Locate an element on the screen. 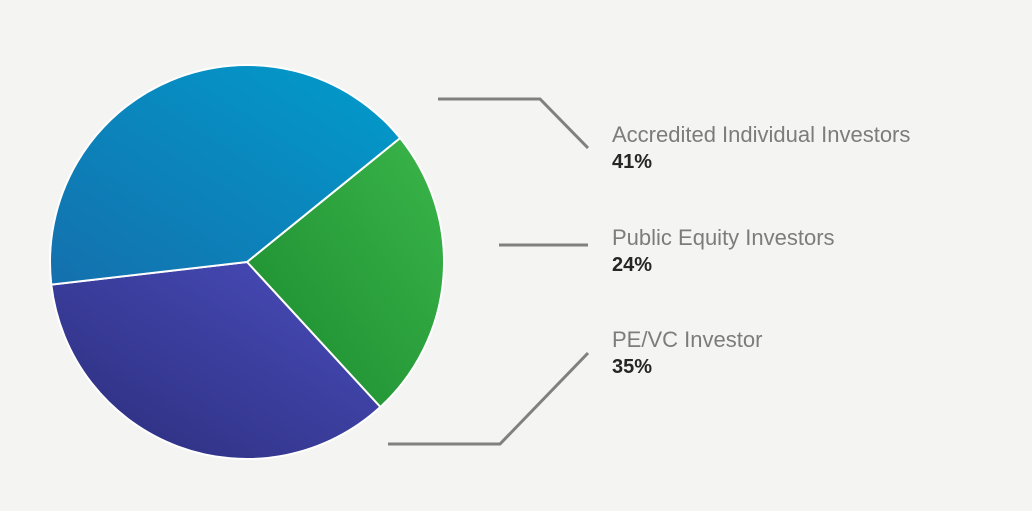  legend-value: 41% is located at coordinates (632, 162).